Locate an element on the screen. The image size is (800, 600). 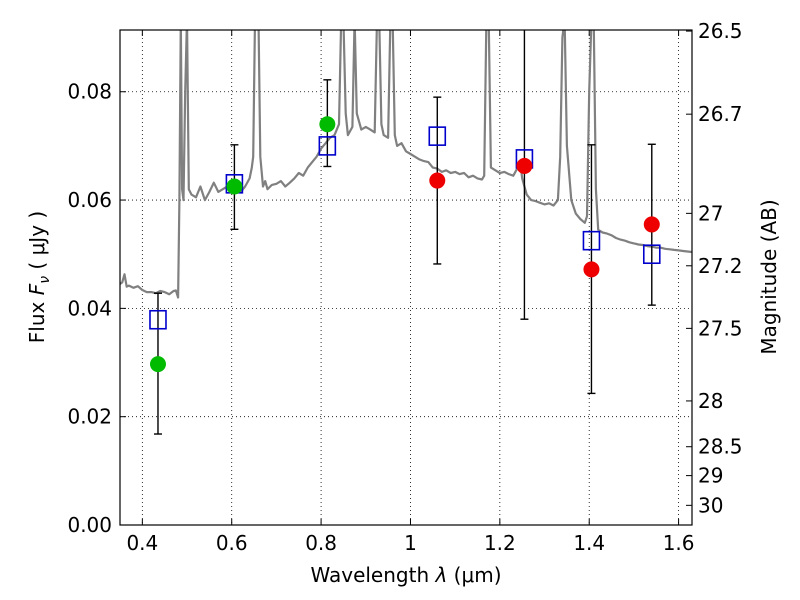
magnitude-tick-label: 26.7 is located at coordinates (720, 114).